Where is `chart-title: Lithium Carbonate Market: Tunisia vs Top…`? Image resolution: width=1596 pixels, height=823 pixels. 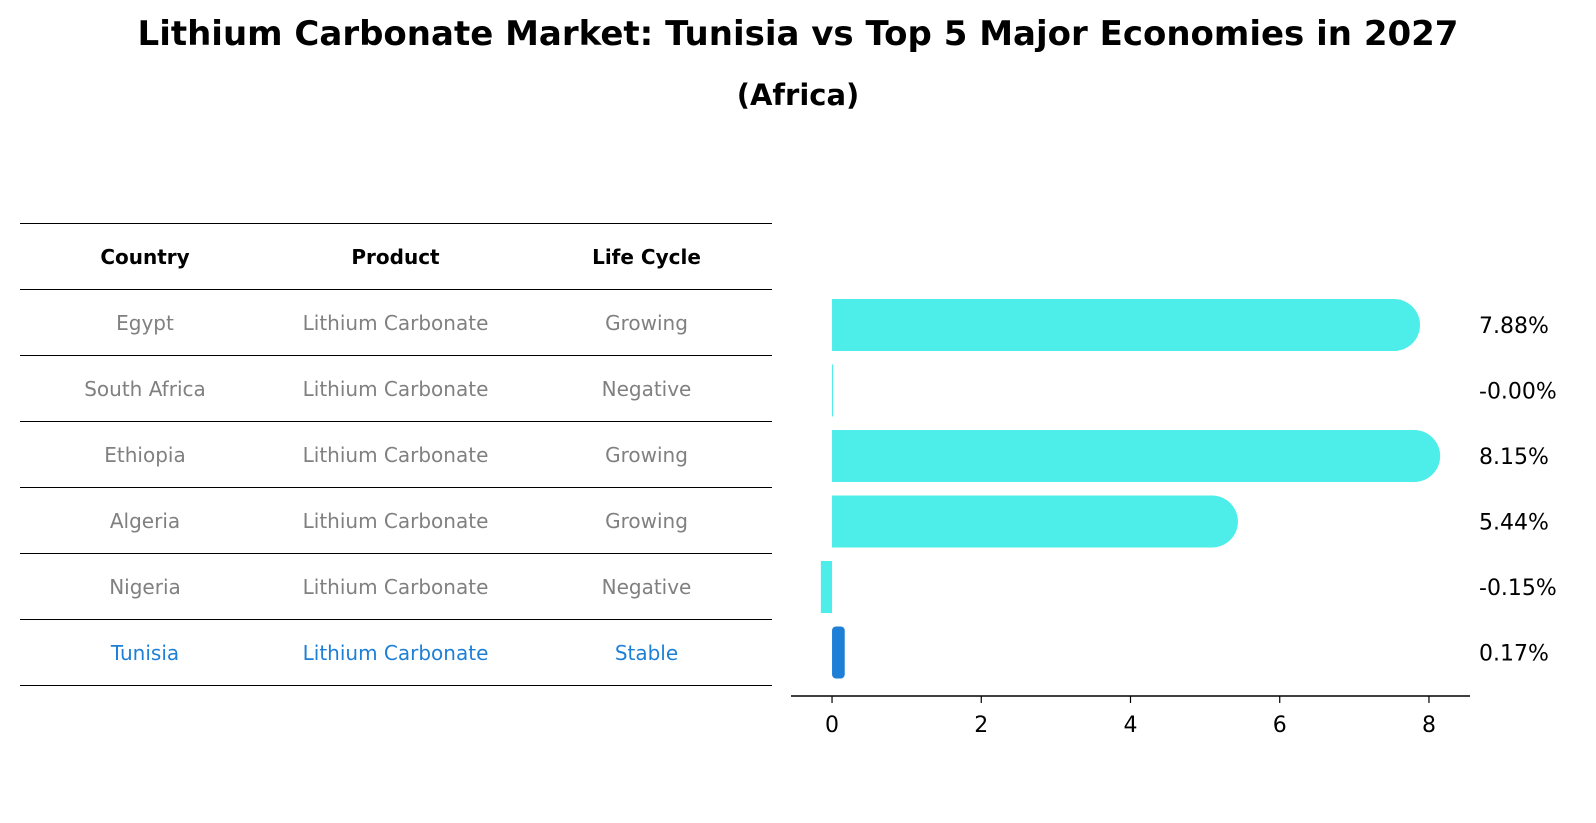 chart-title: Lithium Carbonate Market: Tunisia vs Top… is located at coordinates (798, 34).